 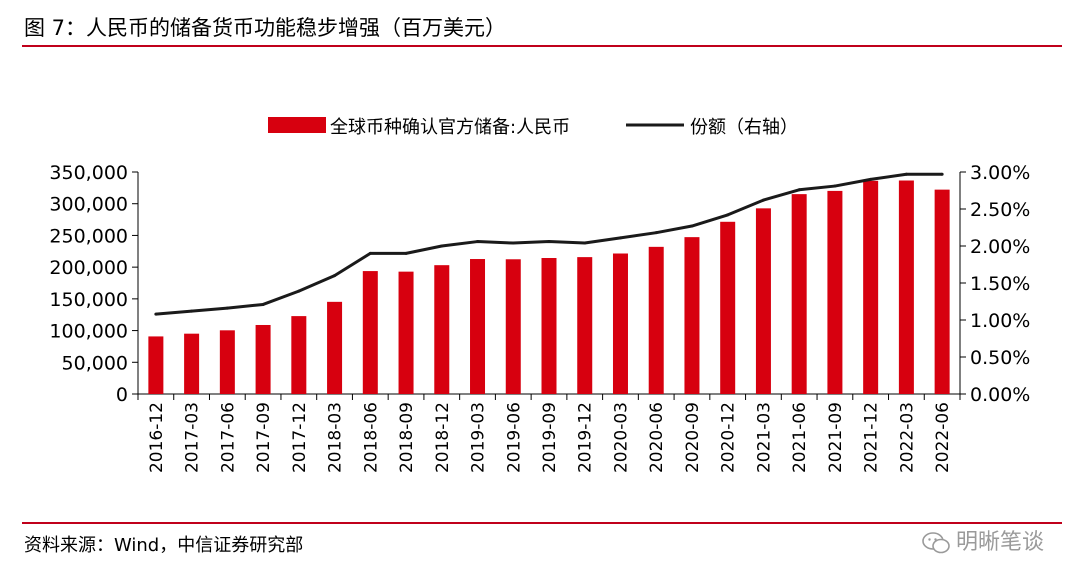 What do you see at coordinates (693, 437) in the screenshot?
I see `x-tick-label: 2020-09` at bounding box center [693, 437].